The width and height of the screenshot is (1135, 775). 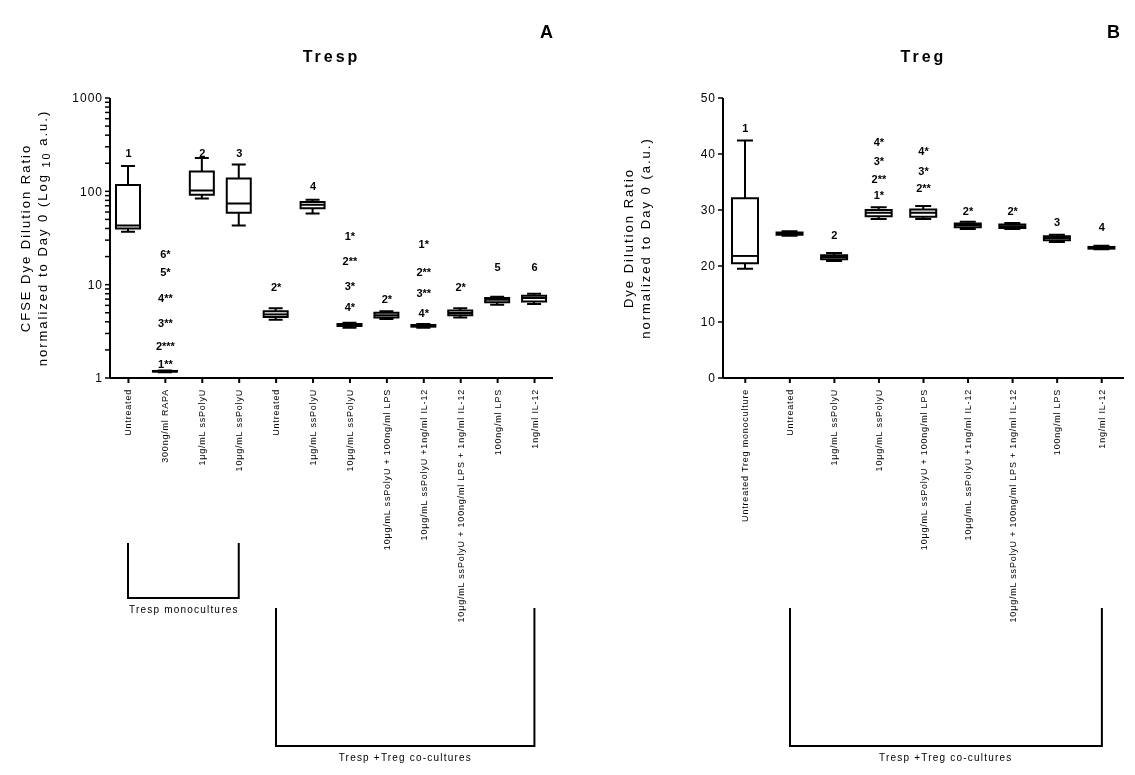 I want to click on y-tick-label: 50, so click(x=708, y=98).